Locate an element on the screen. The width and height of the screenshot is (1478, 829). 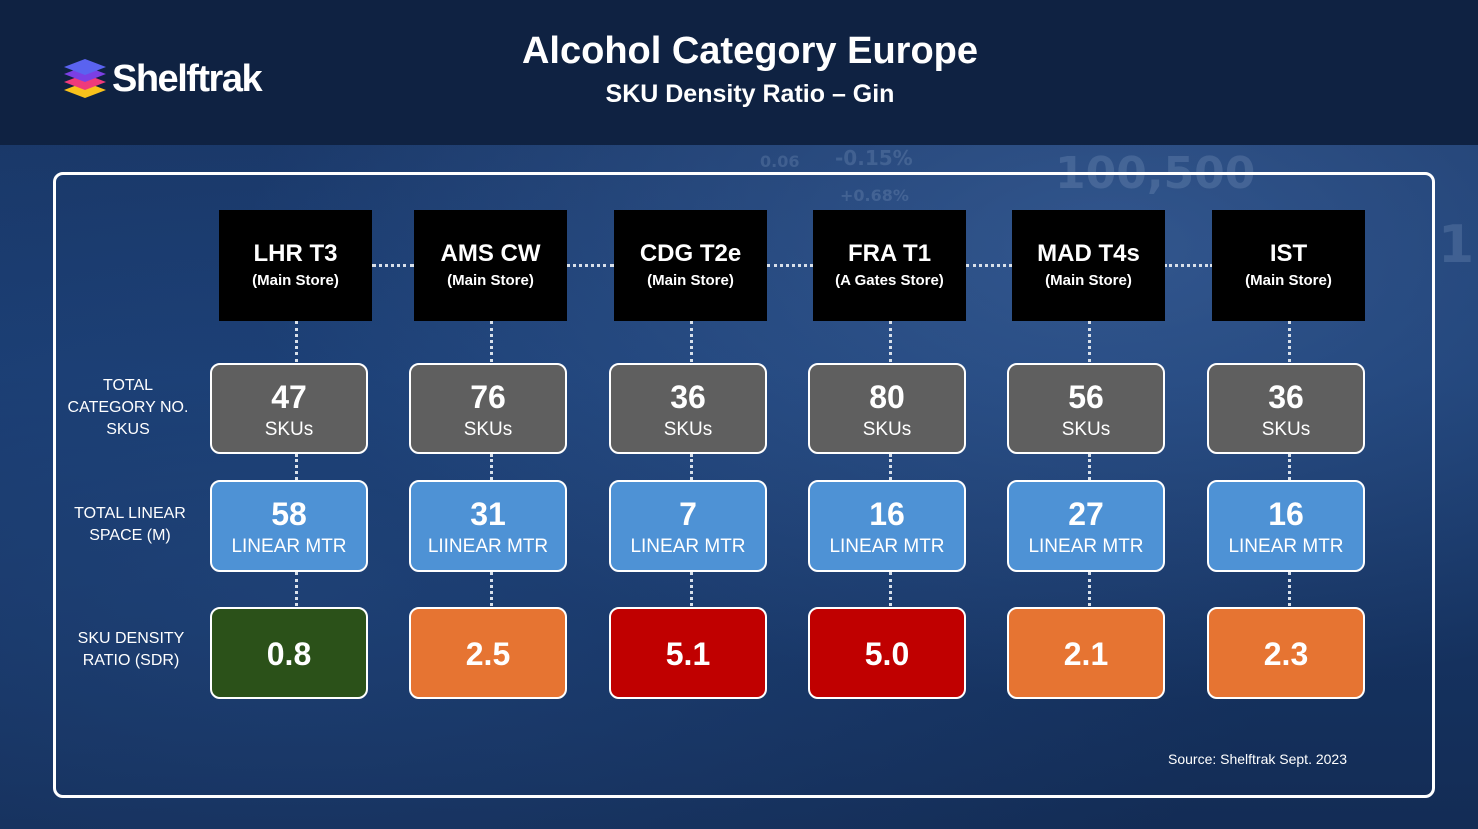
store-header: AMS CW (Main Store) is located at coordinates (490, 265).